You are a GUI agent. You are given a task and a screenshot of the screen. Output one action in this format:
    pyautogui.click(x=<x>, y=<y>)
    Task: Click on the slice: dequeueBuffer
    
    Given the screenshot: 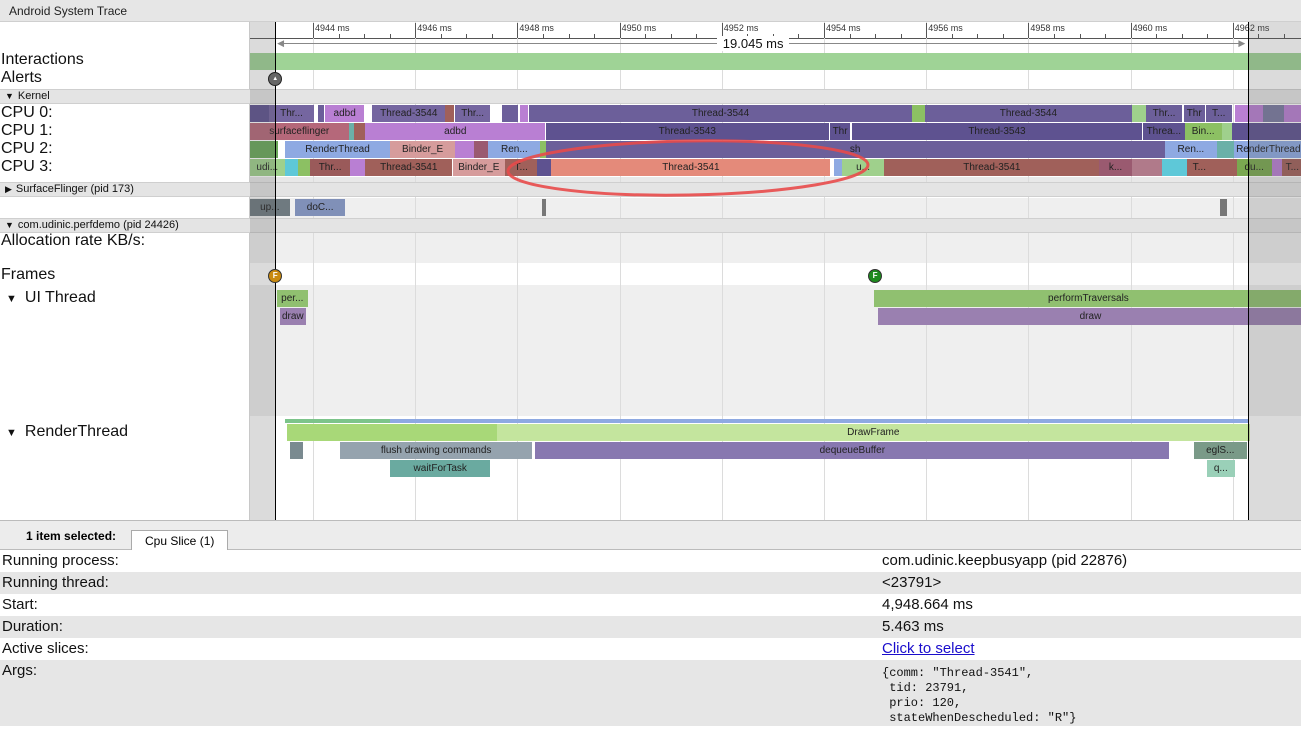 What is the action you would take?
    pyautogui.click(x=852, y=450)
    